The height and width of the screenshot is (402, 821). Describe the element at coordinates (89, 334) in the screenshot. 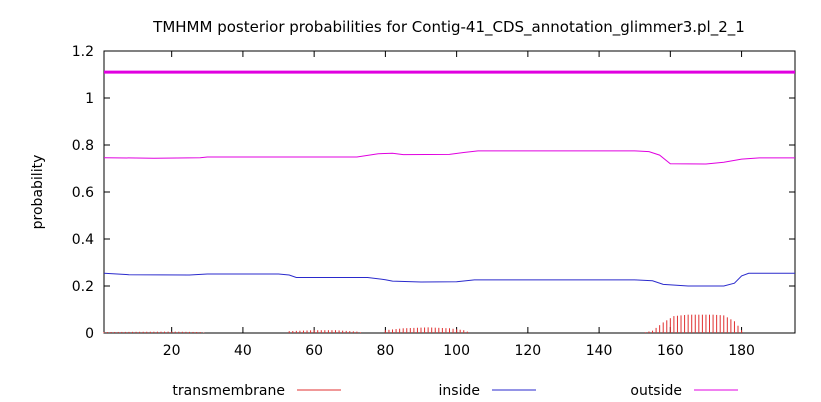

I see `y-tick-label: 0` at that location.